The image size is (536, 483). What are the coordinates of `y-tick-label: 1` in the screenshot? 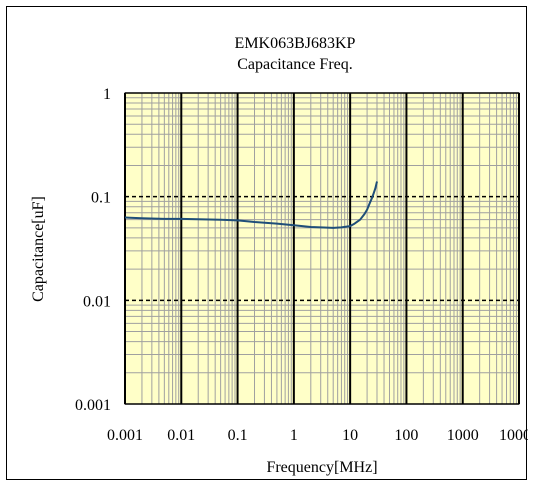 It's located at (107, 94).